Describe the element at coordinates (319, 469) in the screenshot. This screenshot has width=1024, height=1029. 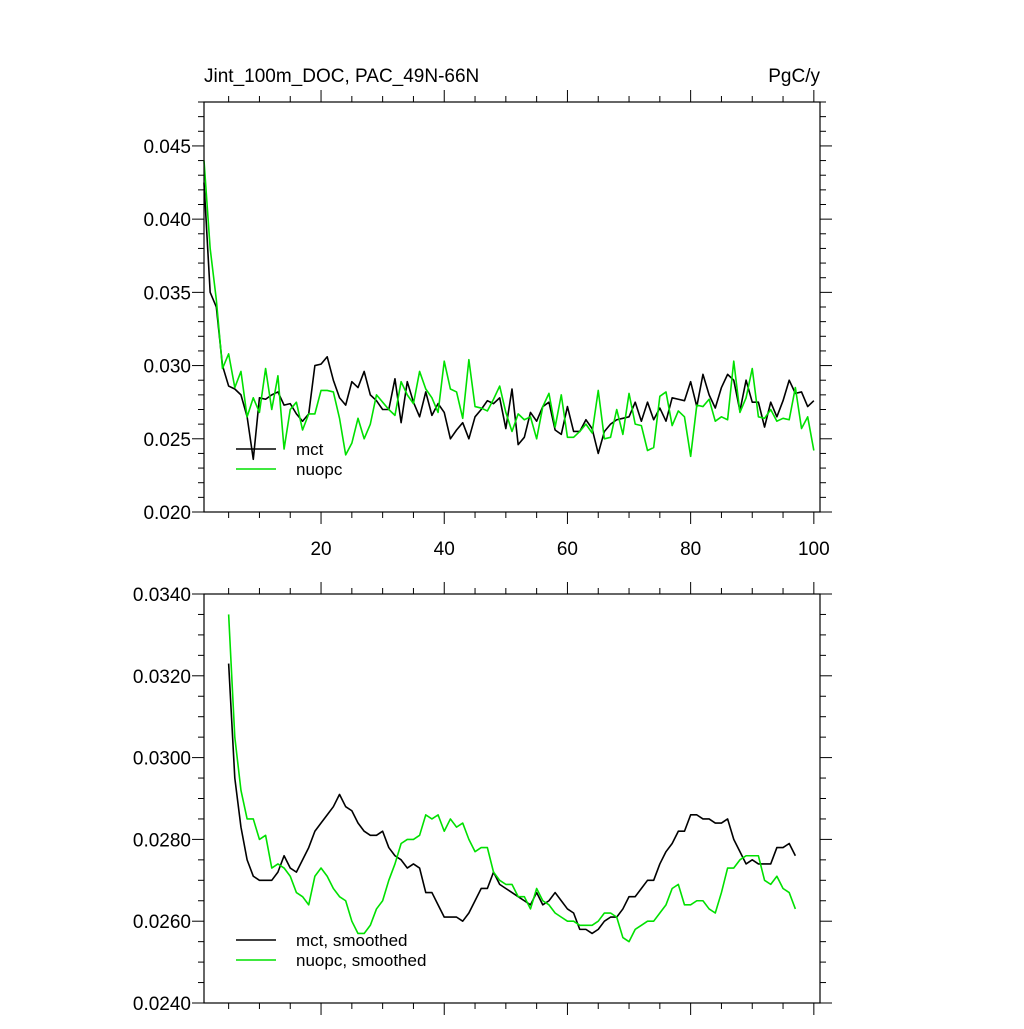
I see `legend-label: nuopc` at that location.